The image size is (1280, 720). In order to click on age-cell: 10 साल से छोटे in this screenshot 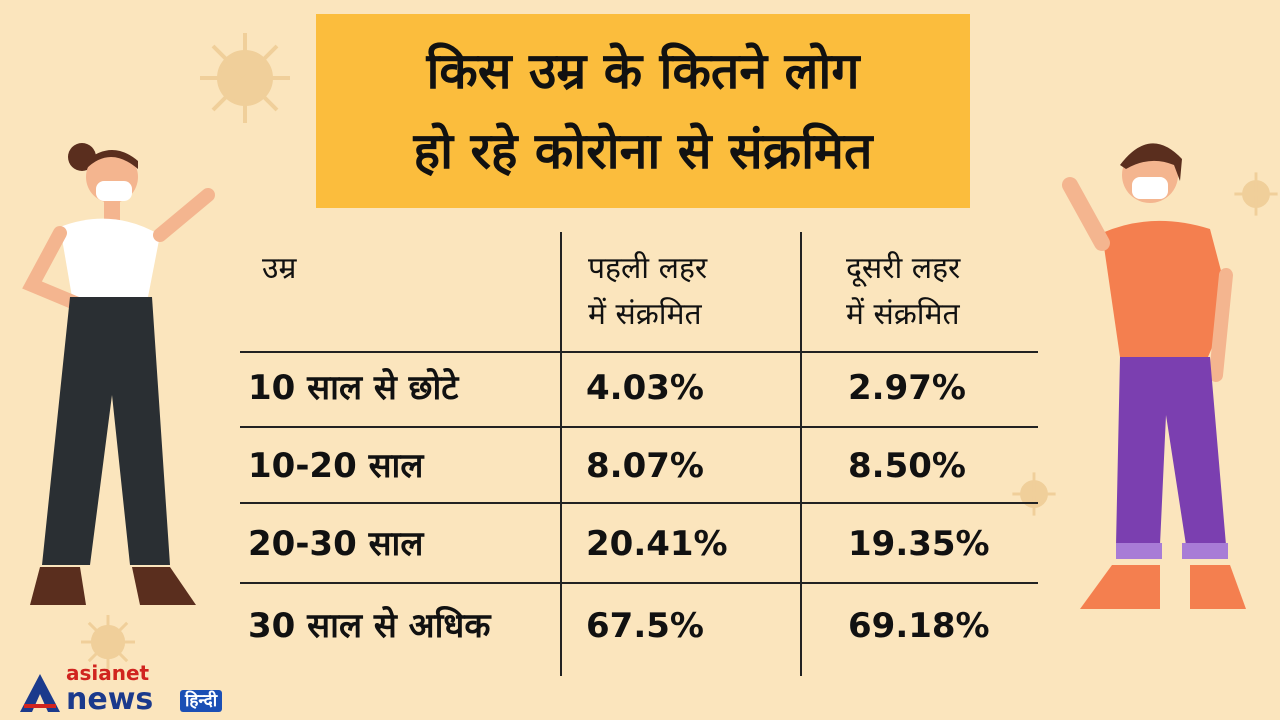, I will do `click(353, 388)`.